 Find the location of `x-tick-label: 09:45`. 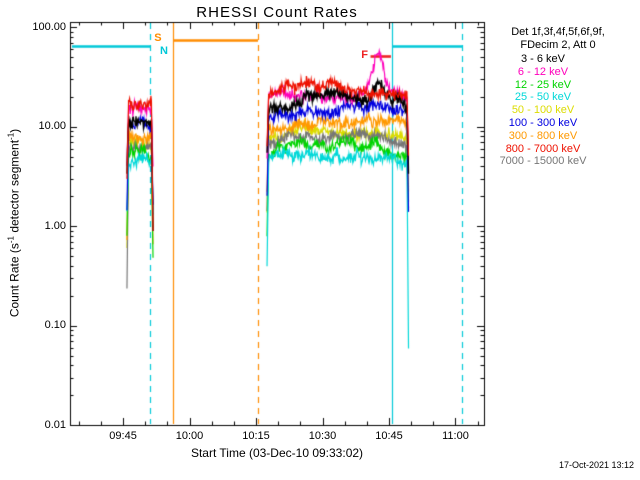

x-tick-label: 09:45 is located at coordinates (123, 436).